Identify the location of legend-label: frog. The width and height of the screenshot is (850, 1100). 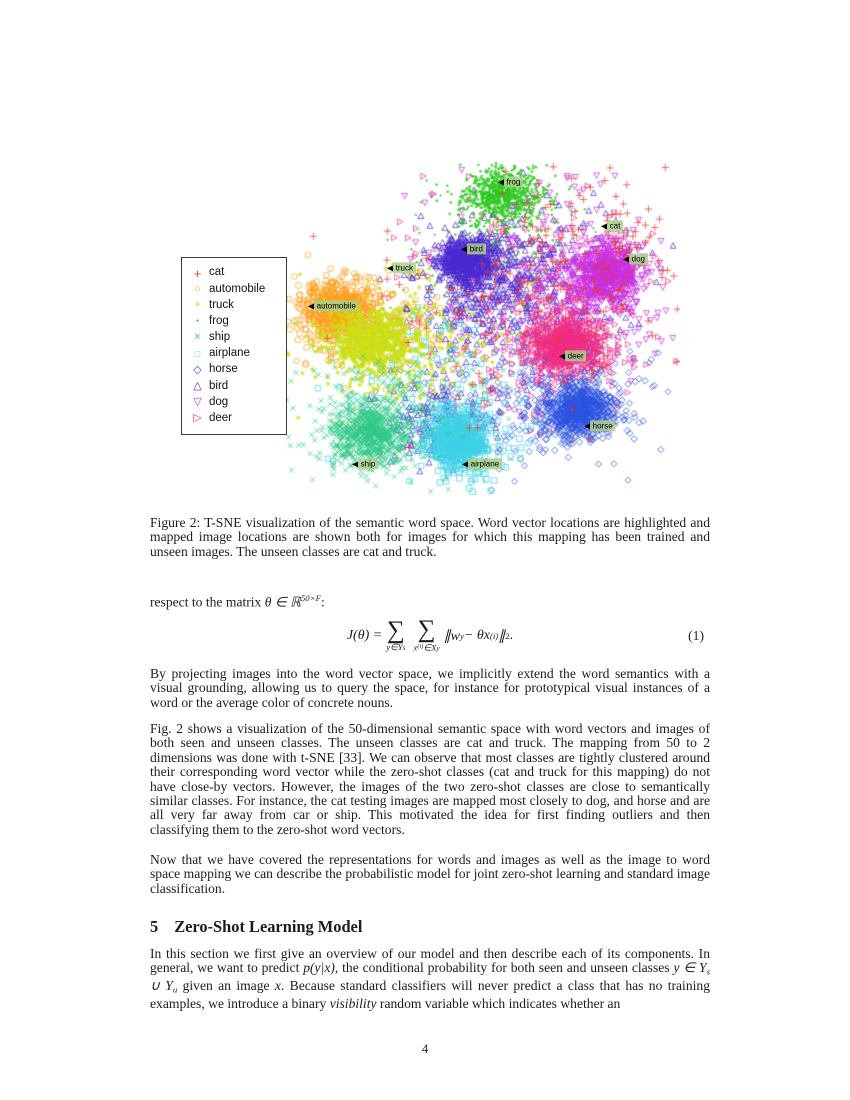
(219, 320).